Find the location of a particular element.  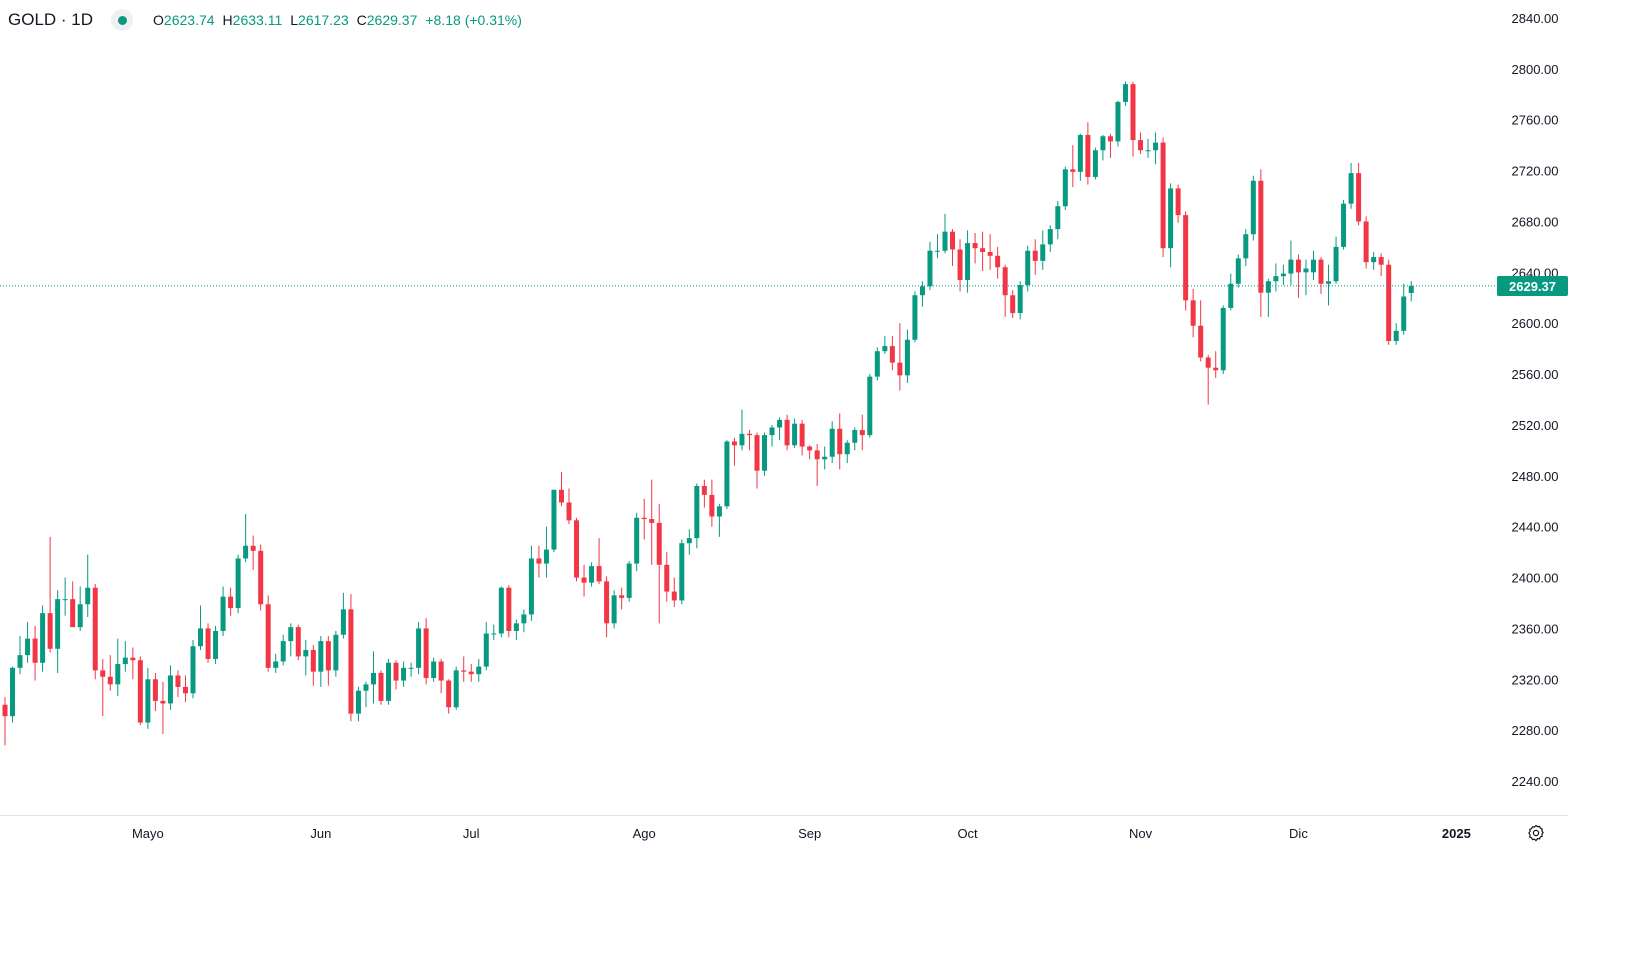

time-axis: Mayo Jun Jul Ago Sep Oct Nov Dic 2025 is located at coordinates (801, 833).